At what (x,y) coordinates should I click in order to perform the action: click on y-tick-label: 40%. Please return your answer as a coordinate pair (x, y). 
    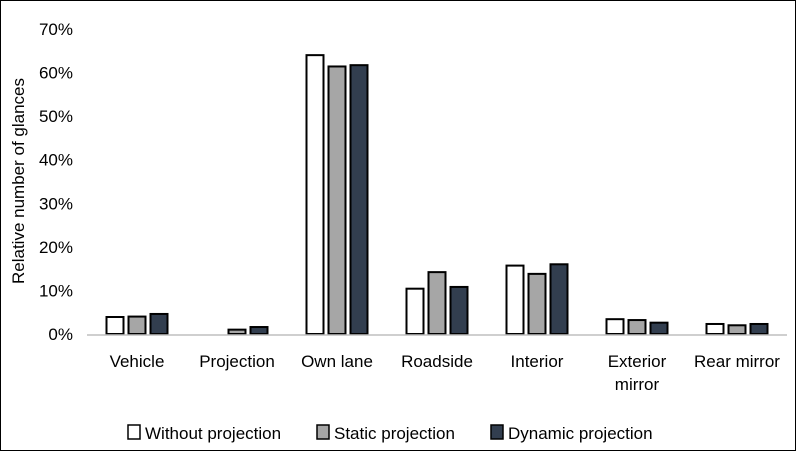
    Looking at the image, I should click on (56, 160).